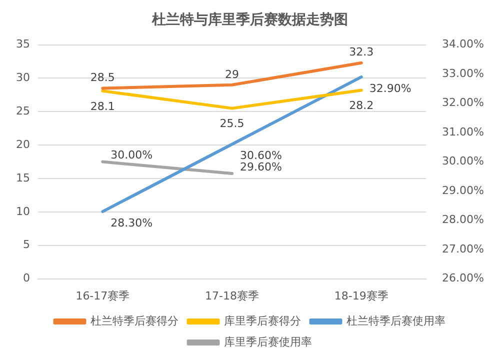  I want to click on y2-tick-label: 32.00%, so click(463, 103).